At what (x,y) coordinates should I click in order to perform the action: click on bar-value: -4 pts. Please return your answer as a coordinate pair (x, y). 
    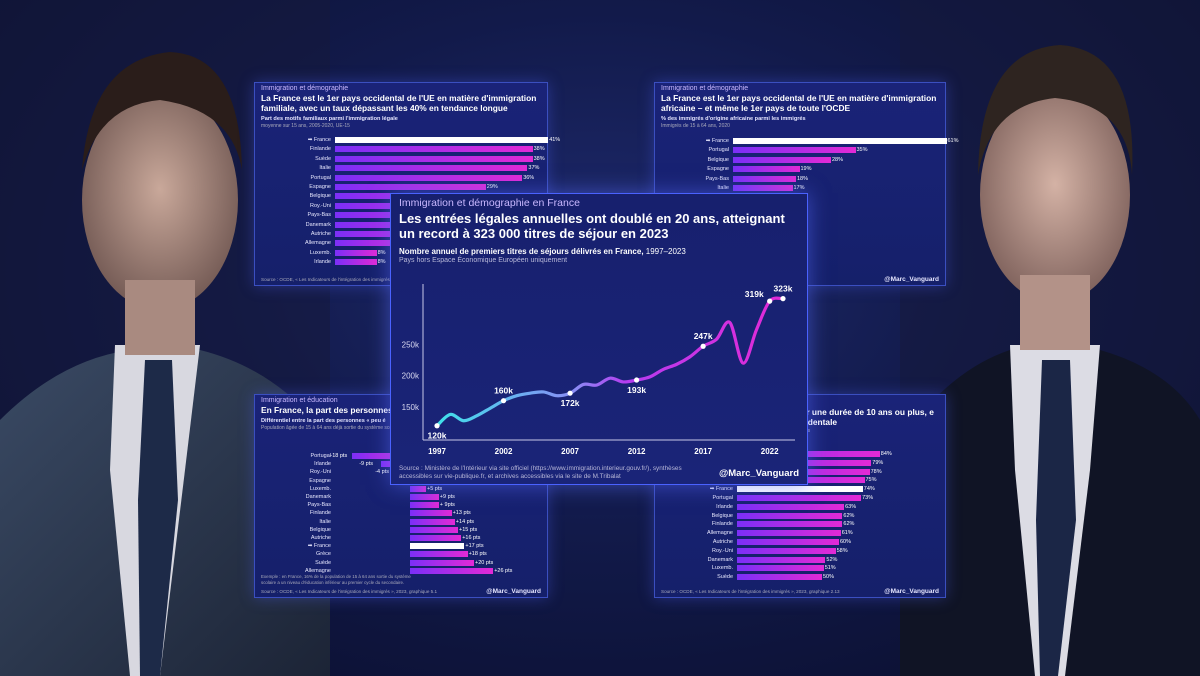
    Looking at the image, I should click on (390, 472).